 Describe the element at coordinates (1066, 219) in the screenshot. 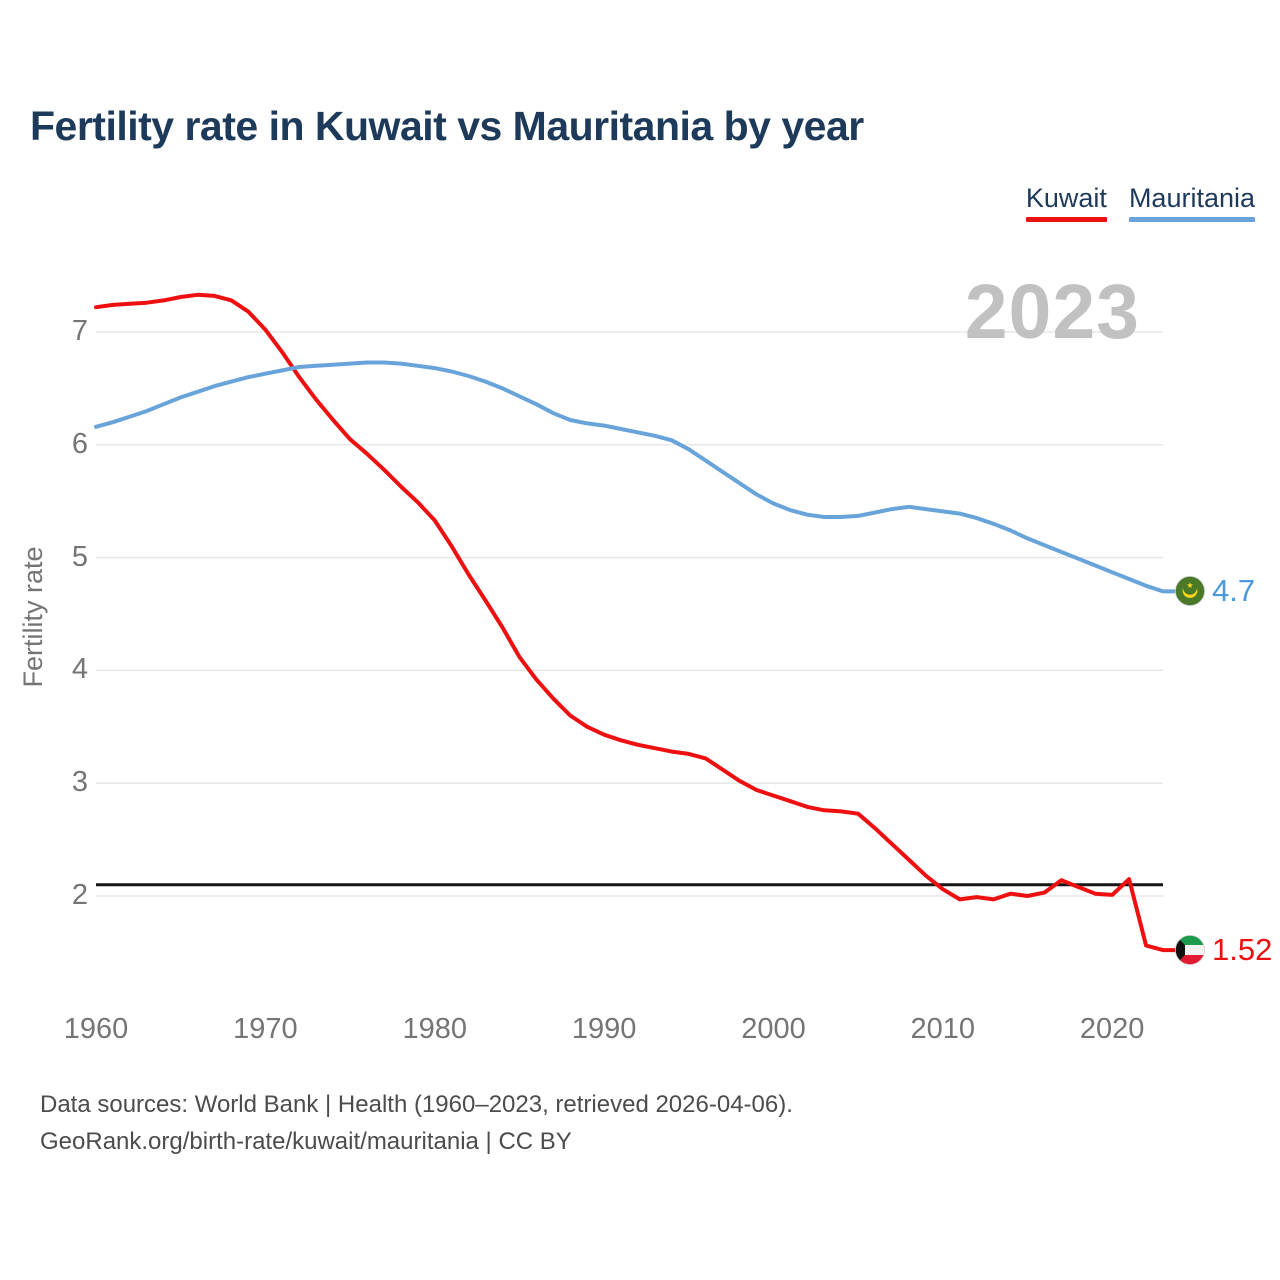

I see `legend-underline-kuwait` at that location.